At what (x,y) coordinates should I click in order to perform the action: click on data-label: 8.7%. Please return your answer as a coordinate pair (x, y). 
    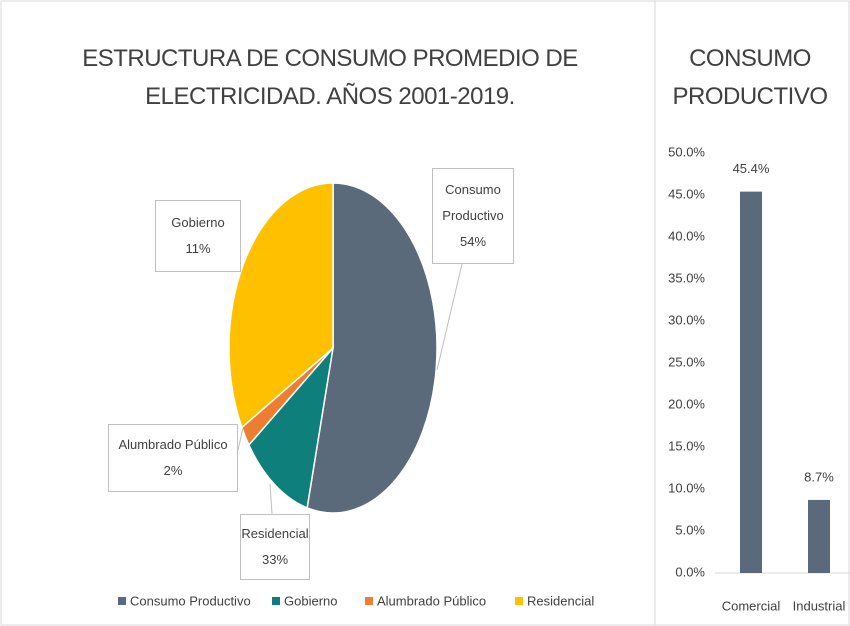
    Looking at the image, I should click on (819, 476).